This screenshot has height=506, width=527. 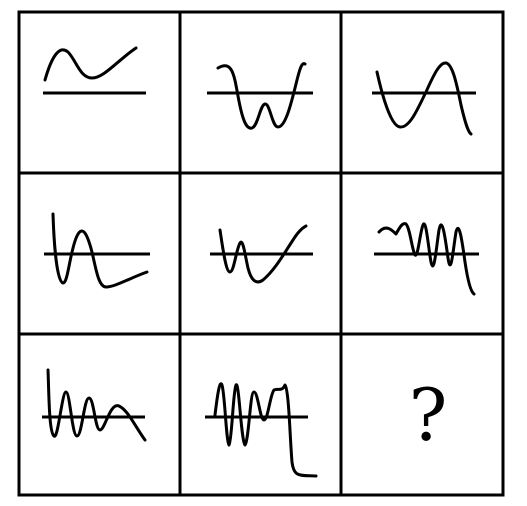 I want to click on curve-above-line-icon, so click(x=94, y=70).